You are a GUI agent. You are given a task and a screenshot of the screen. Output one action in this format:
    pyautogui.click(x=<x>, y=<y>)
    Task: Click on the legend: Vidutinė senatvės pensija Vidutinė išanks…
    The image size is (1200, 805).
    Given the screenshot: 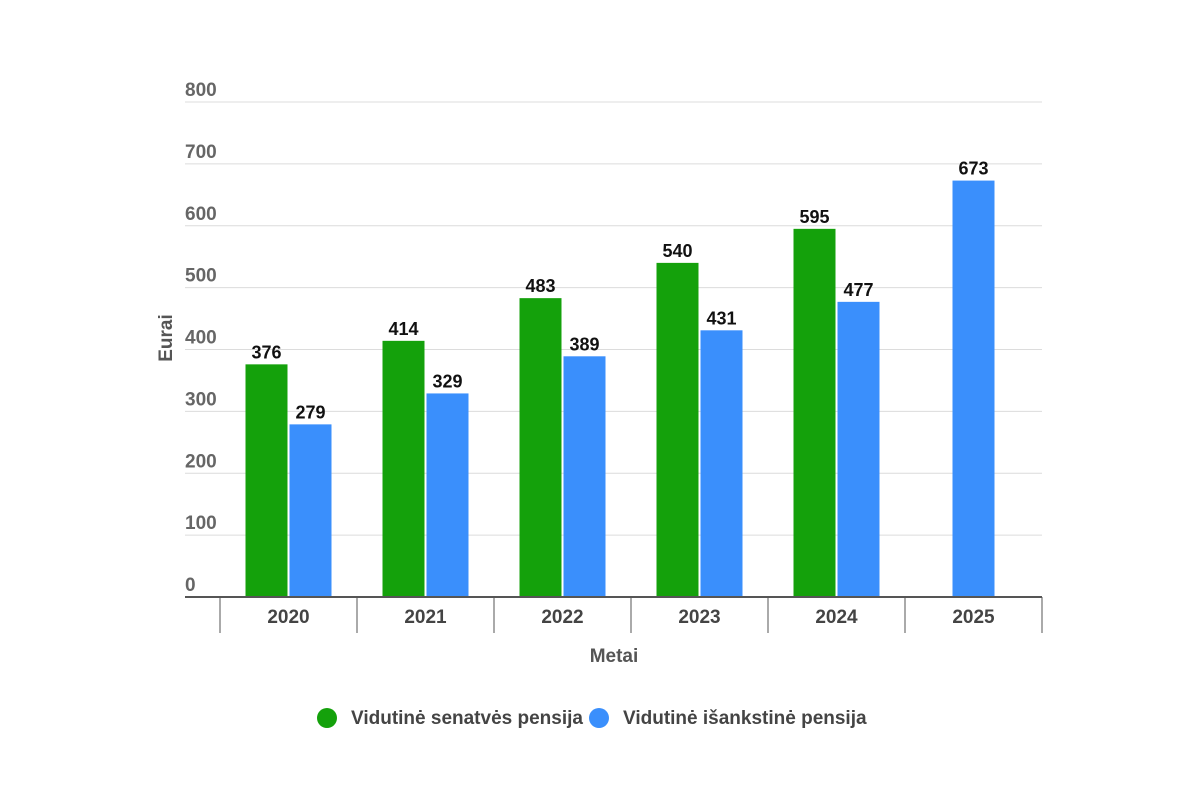 What is the action you would take?
    pyautogui.click(x=592, y=718)
    